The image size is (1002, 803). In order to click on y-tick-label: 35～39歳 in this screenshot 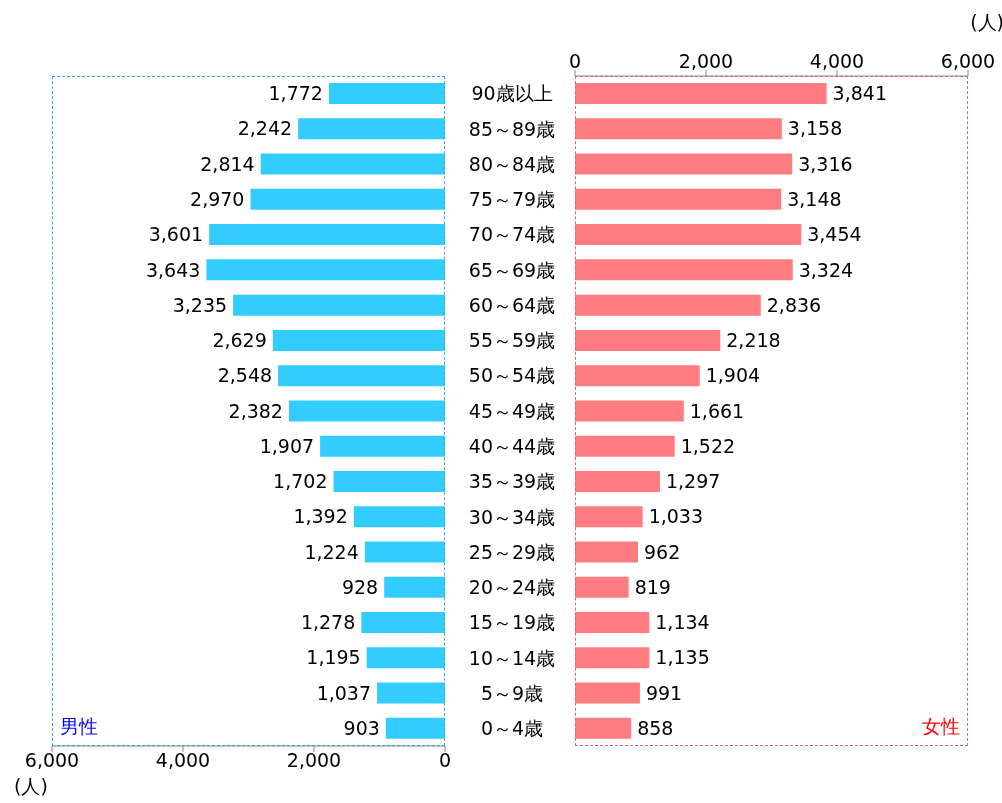, I will do `click(512, 481)`.